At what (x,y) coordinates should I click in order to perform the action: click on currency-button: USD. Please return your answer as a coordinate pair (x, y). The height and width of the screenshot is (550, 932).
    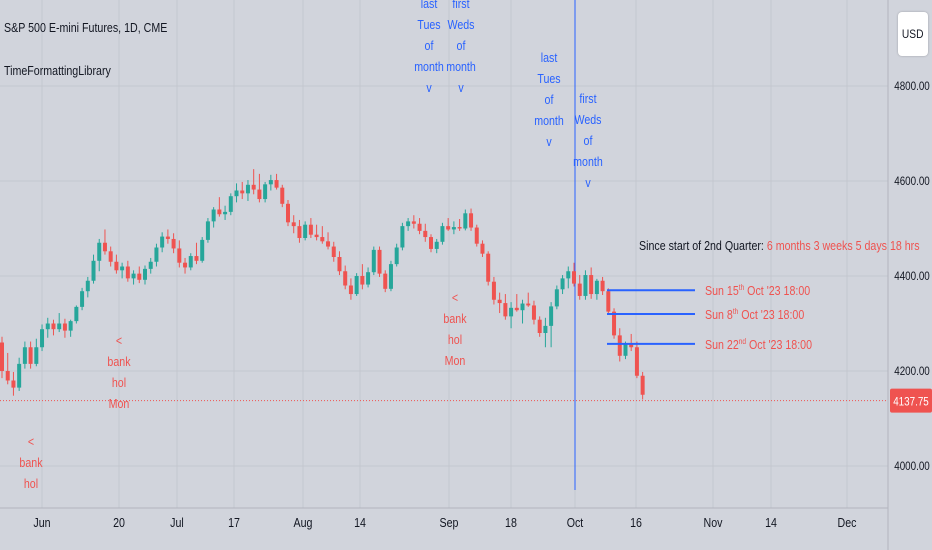
    Looking at the image, I should click on (913, 34).